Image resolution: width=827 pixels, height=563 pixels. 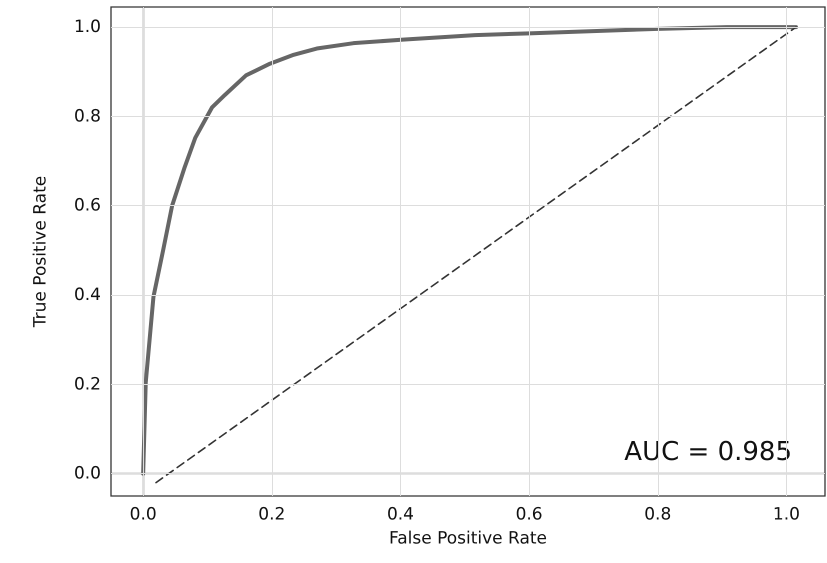 I want to click on y-tick-label: 0.4, so click(x=87, y=295).